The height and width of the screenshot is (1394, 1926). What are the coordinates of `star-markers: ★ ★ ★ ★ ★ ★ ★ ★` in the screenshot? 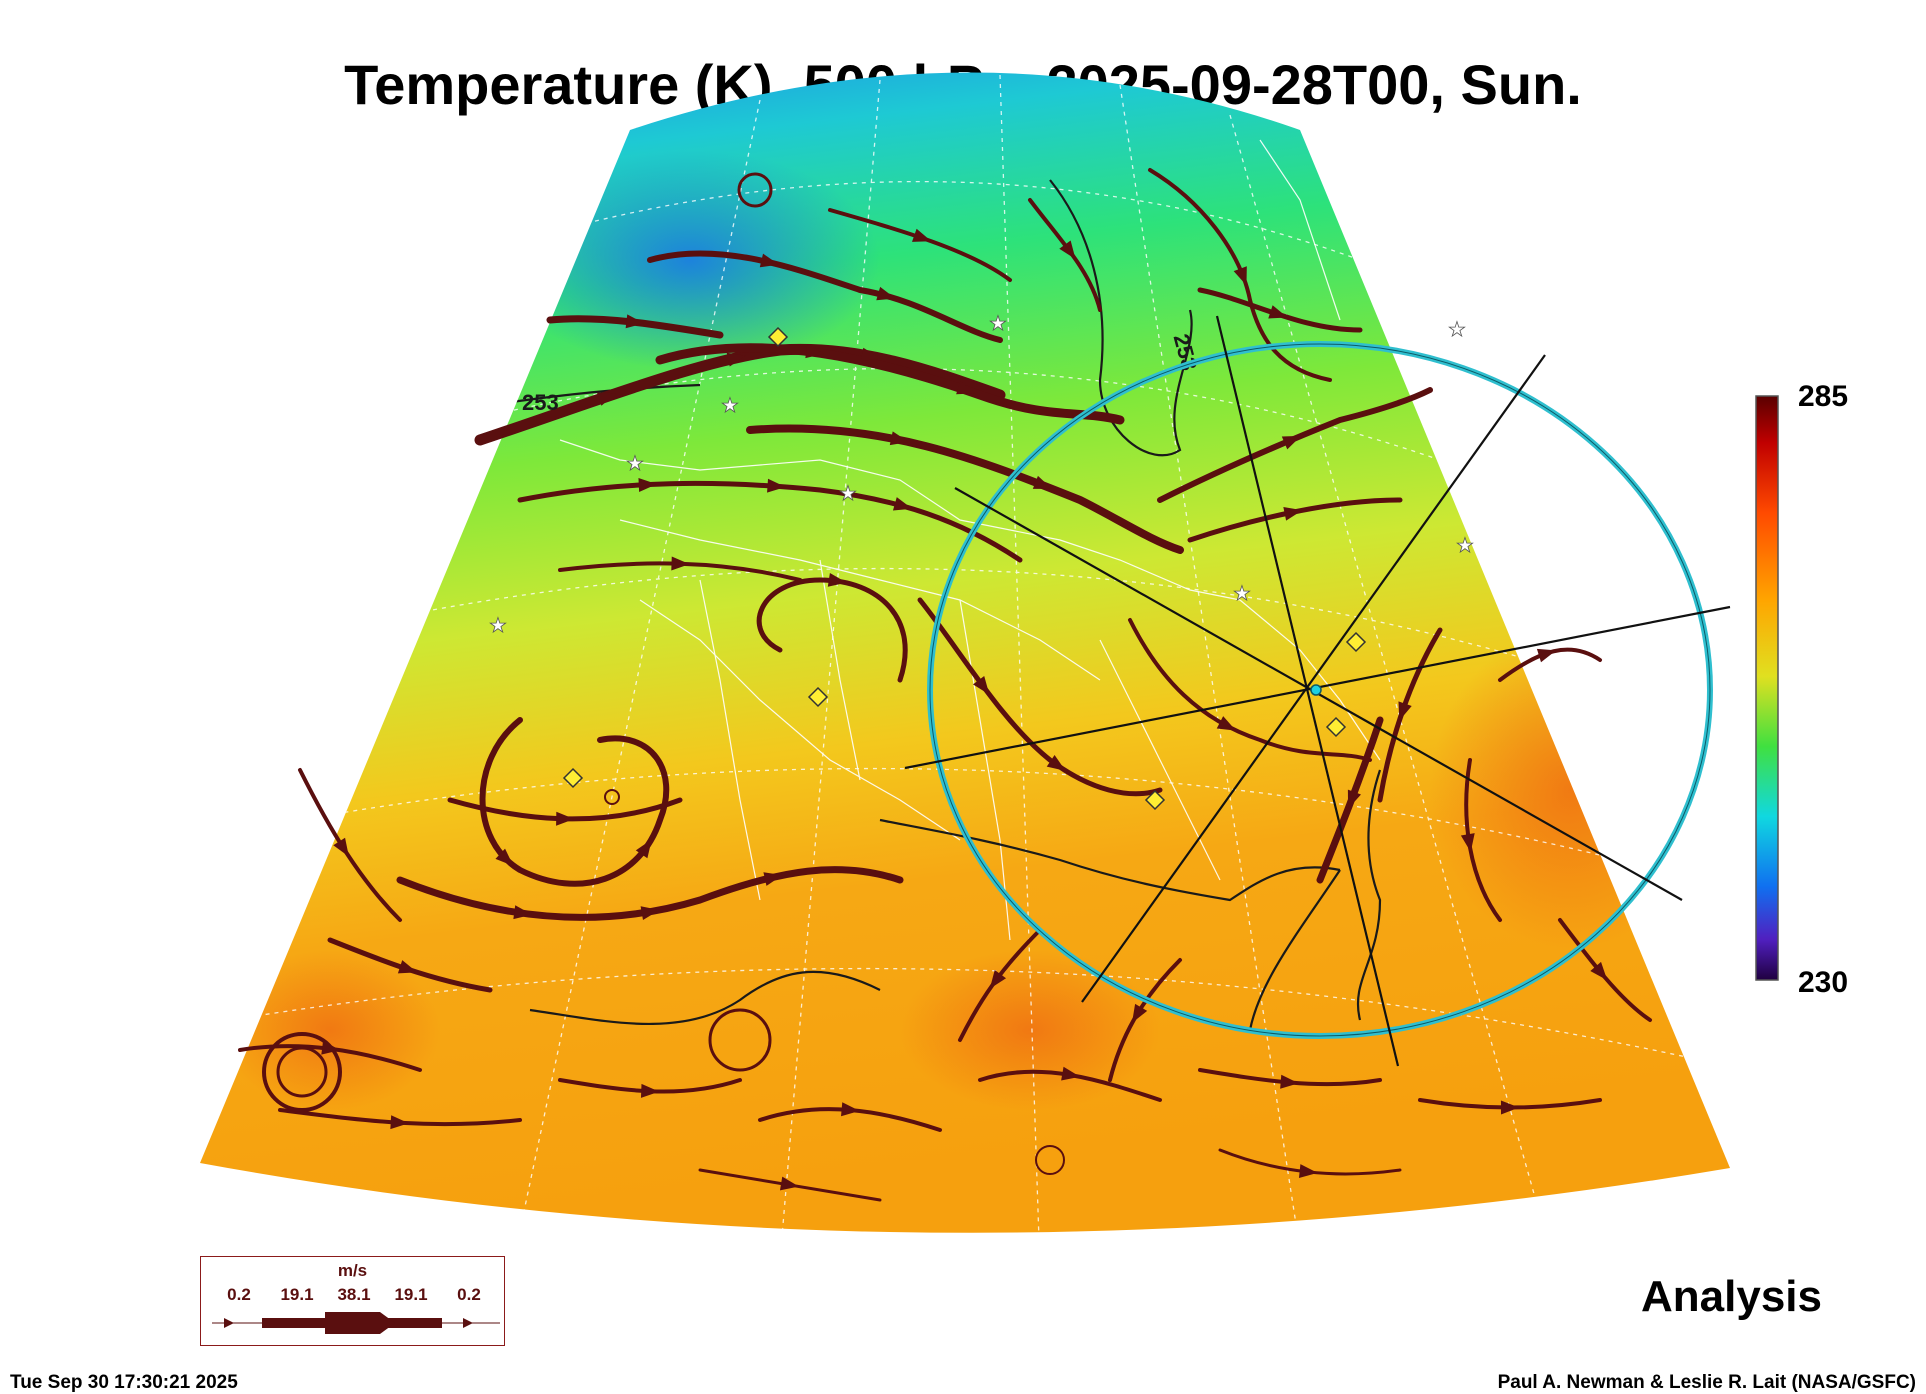 It's located at (982, 474).